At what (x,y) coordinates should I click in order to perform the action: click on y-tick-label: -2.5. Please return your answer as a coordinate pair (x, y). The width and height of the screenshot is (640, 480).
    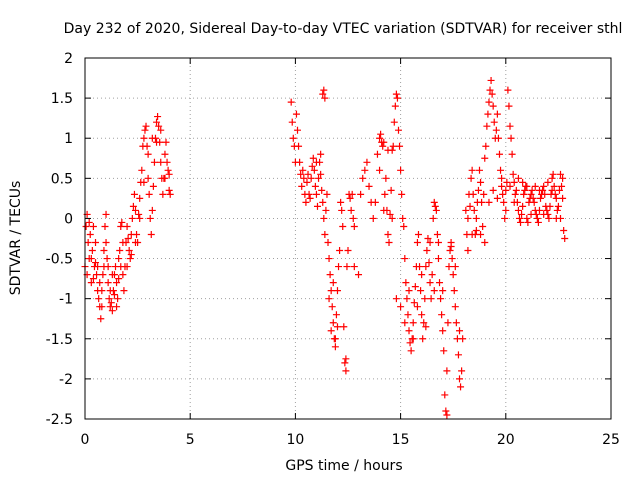
    Looking at the image, I should click on (59, 420).